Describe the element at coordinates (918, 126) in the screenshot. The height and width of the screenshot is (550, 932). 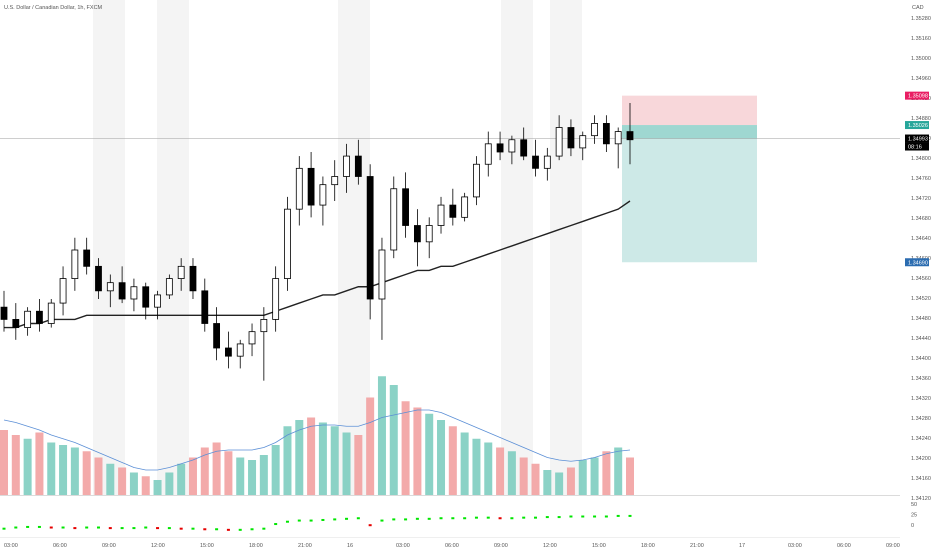
I see `entry-price-label: 1.35026` at that location.